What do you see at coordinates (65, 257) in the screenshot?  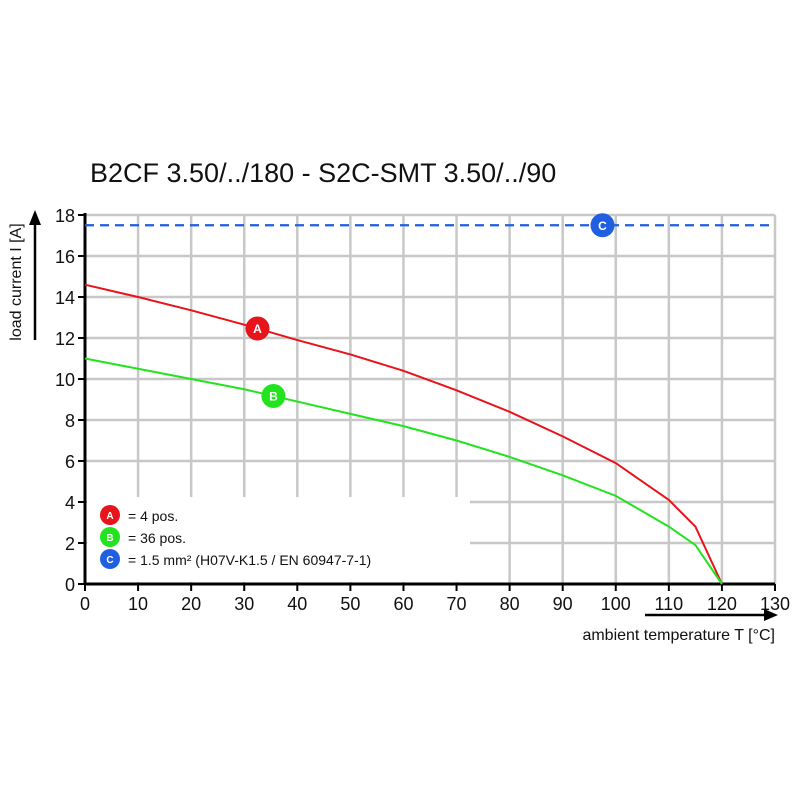 I see `y-tick-label: 16` at bounding box center [65, 257].